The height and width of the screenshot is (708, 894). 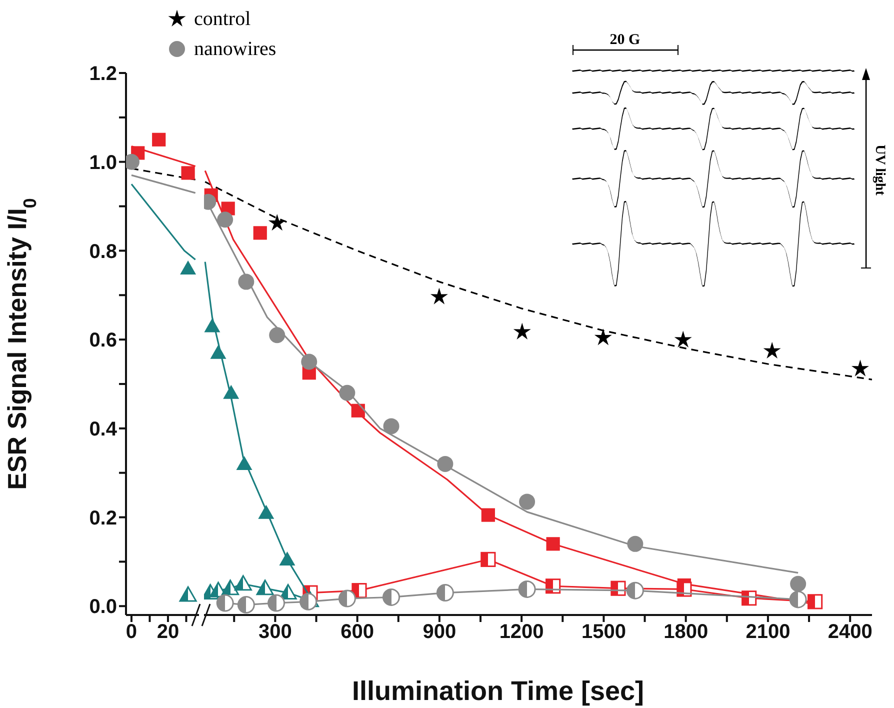 I want to click on y-tick-label: 1.0, so click(x=103, y=163).